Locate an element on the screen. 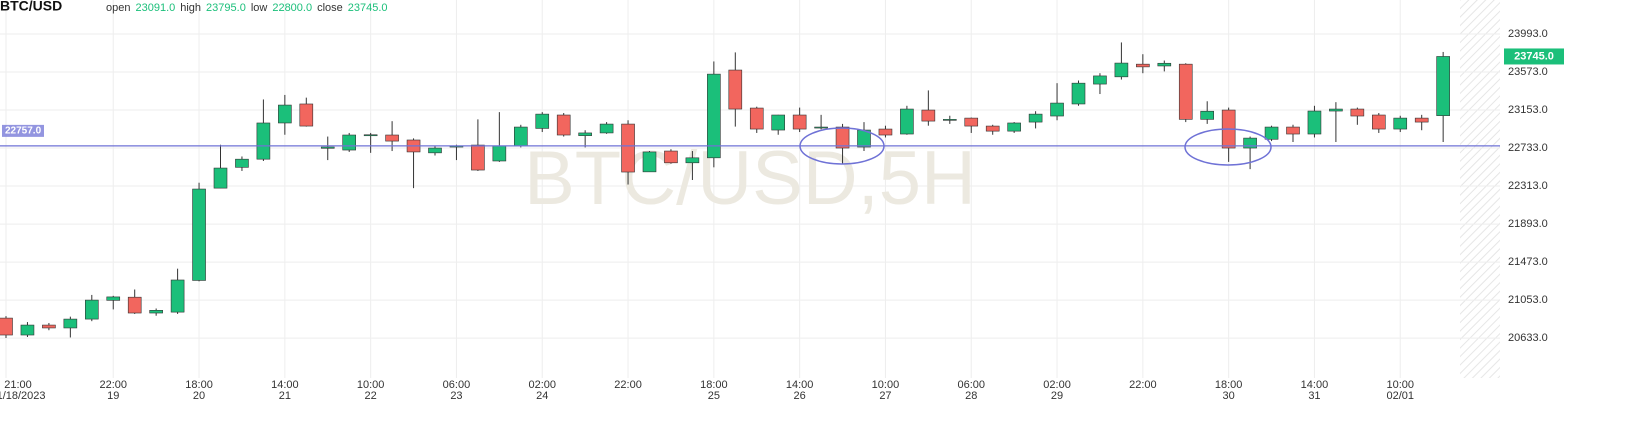 The width and height of the screenshot is (1635, 425). y-tick-label: 20633.0 is located at coordinates (1528, 338).